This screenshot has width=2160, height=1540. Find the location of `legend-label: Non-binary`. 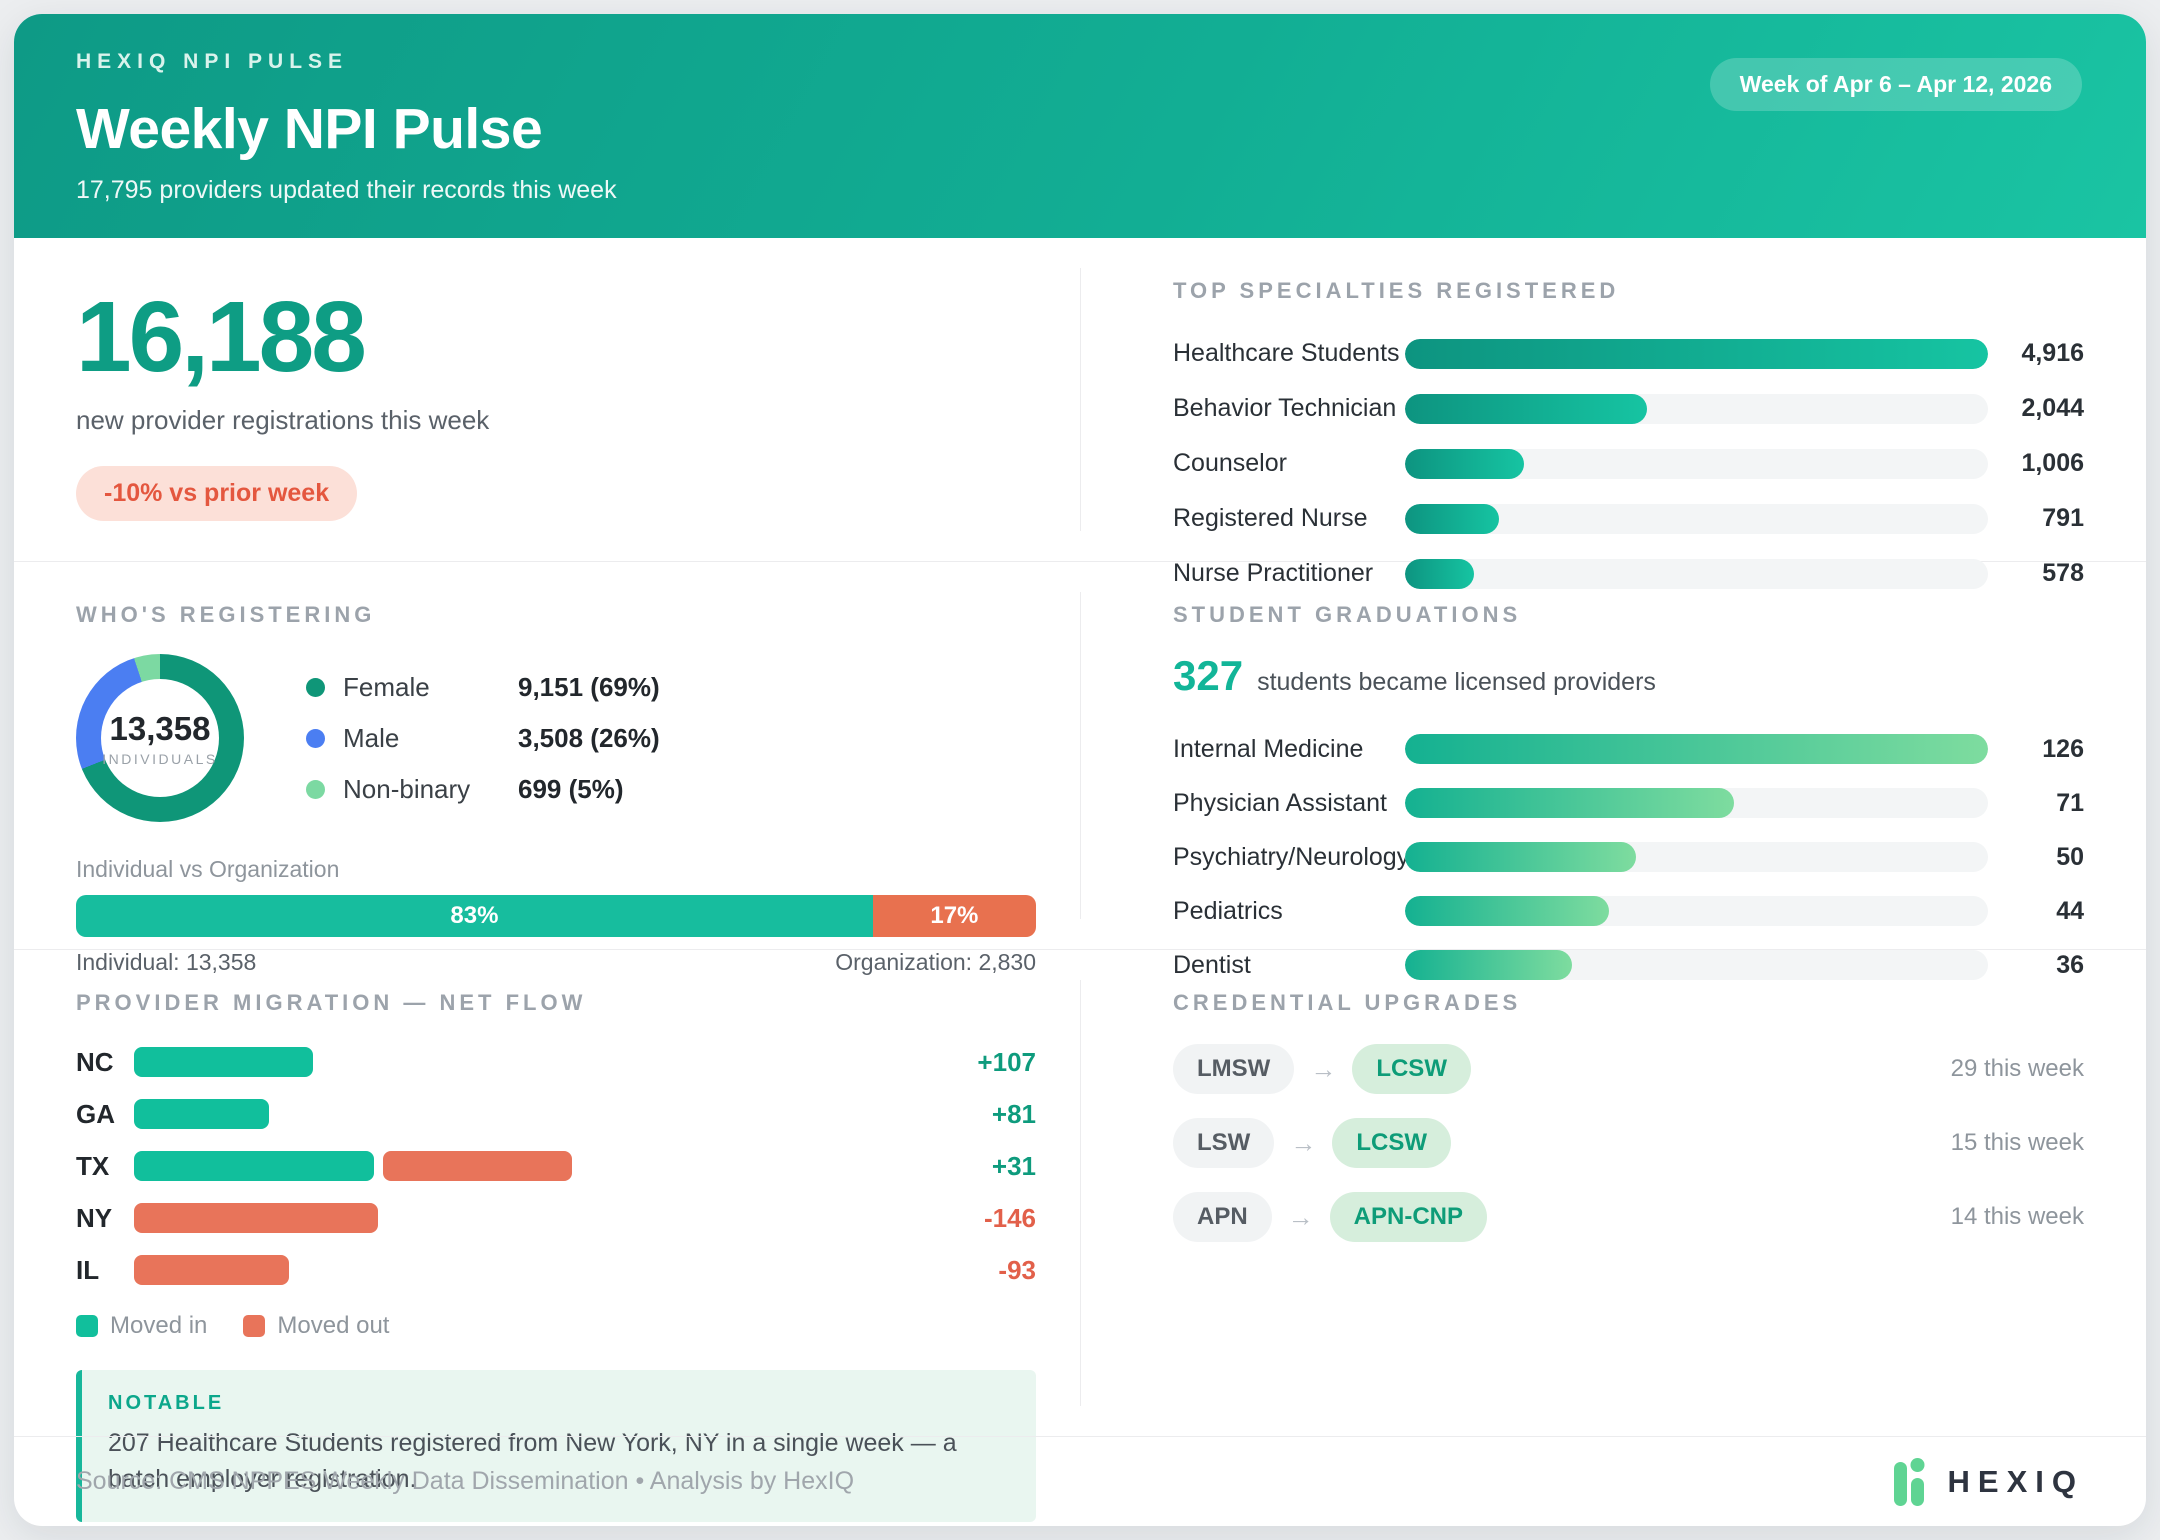

legend-label: Non-binary is located at coordinates (407, 788).